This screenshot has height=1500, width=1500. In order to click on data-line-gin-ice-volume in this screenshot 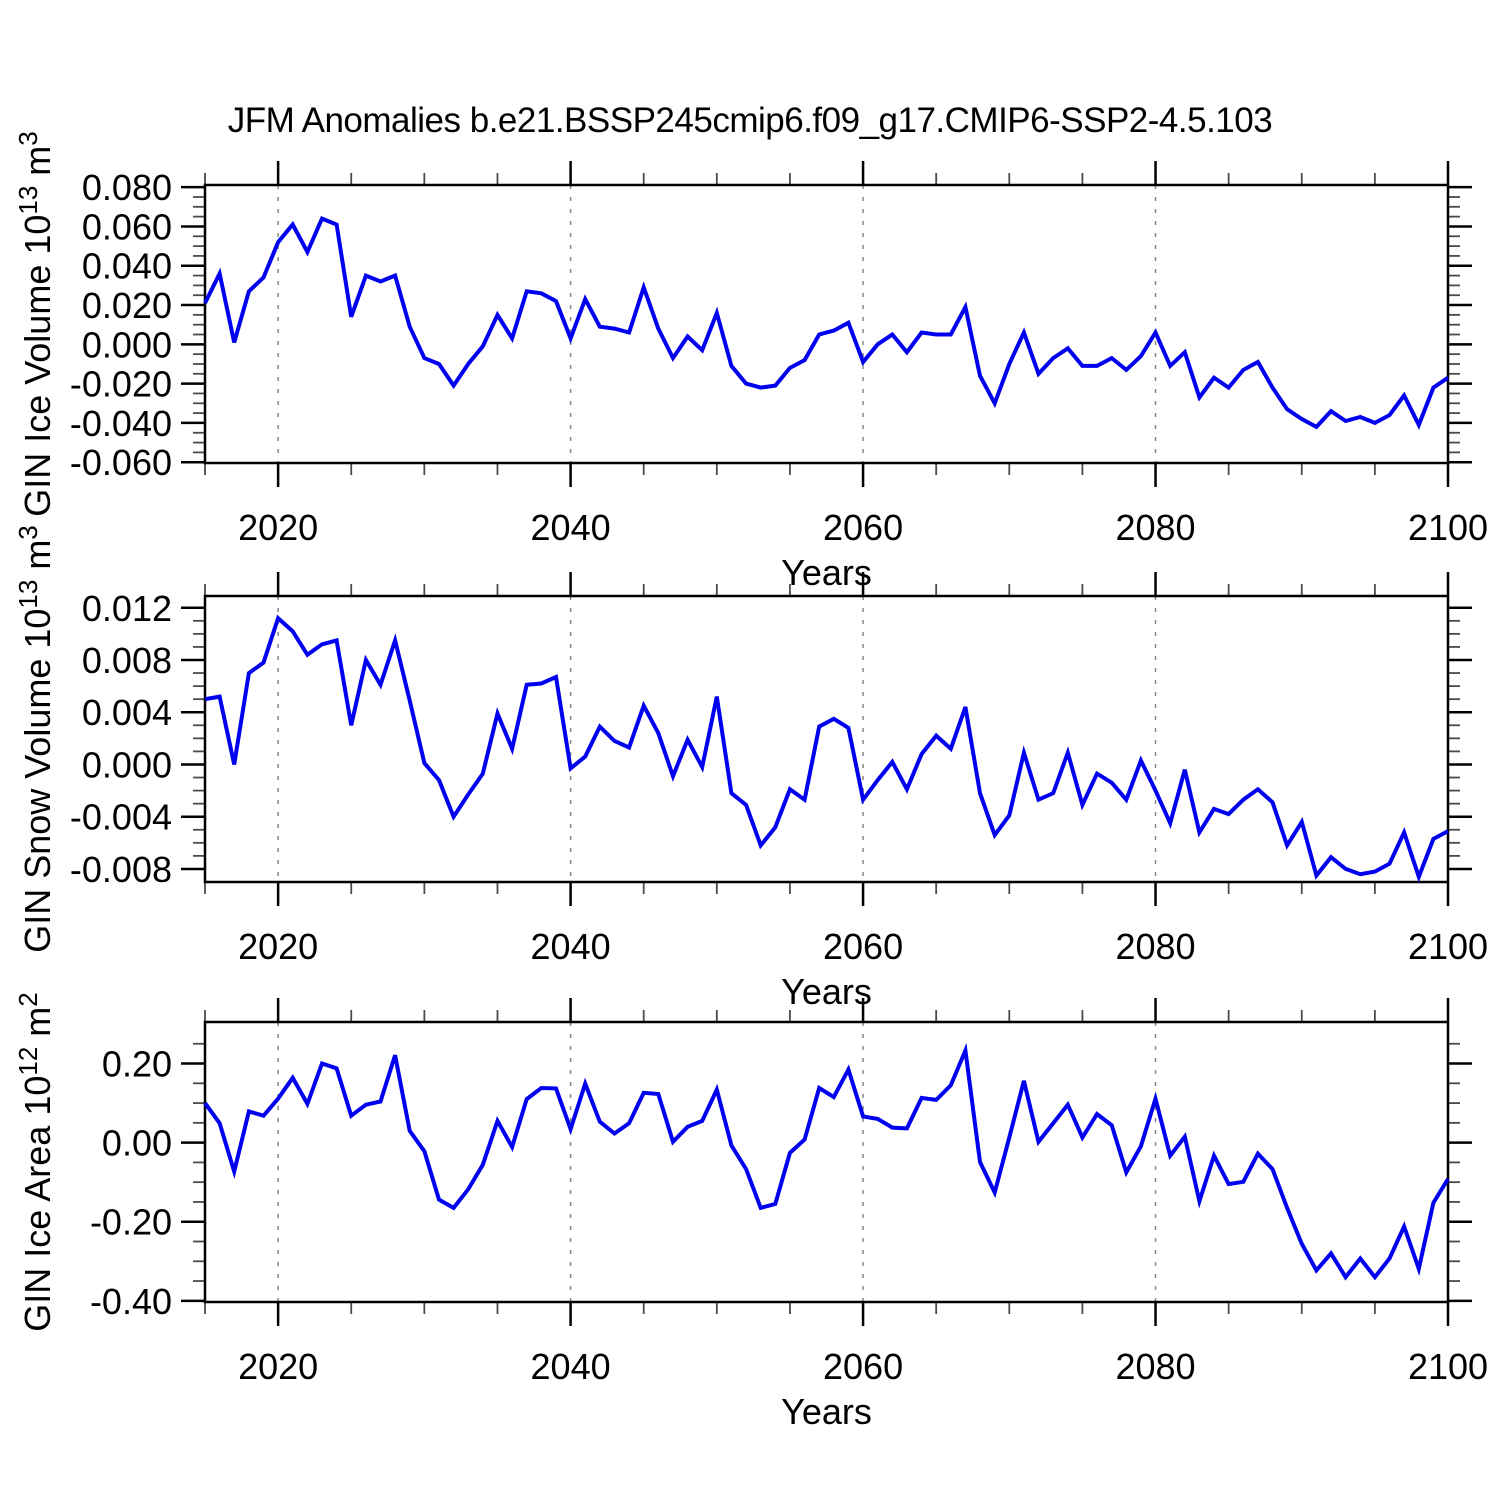, I will do `click(826, 323)`.